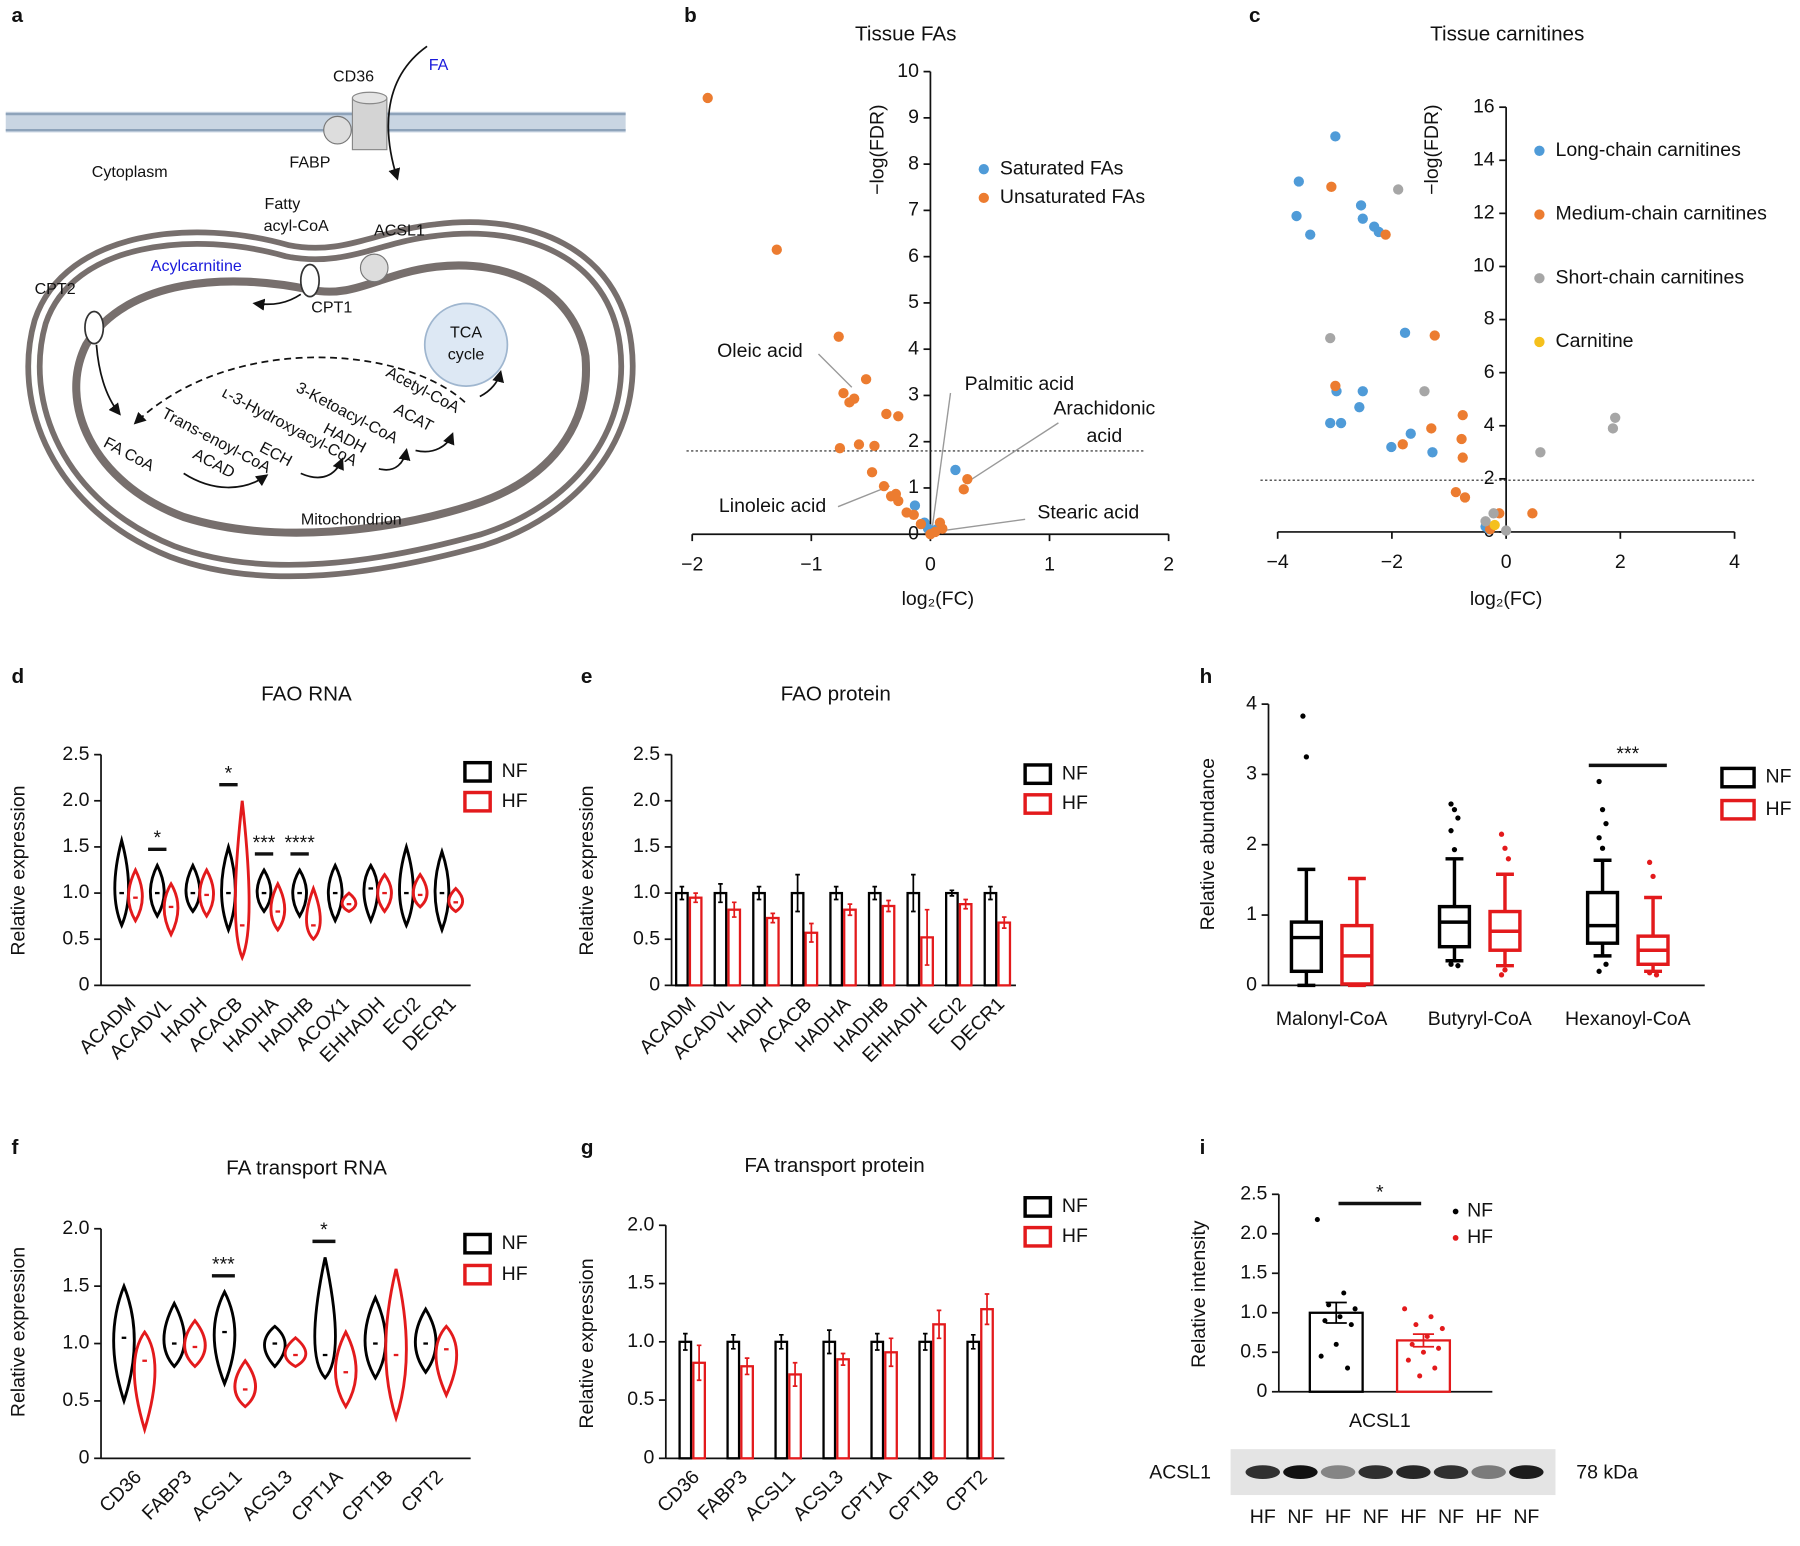 Image resolution: width=1800 pixels, height=1546 pixels. What do you see at coordinates (1480, 1019) in the screenshot?
I see `x-tick-label: Butyryl-CoA` at bounding box center [1480, 1019].